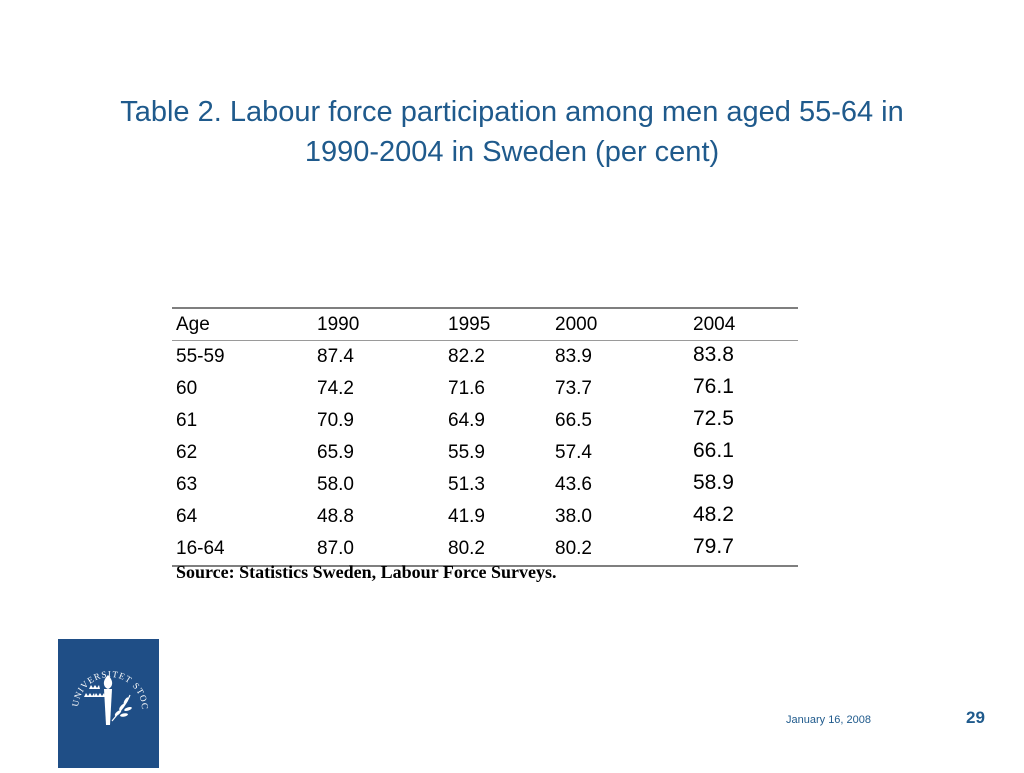 This screenshot has height=773, width=1024. Describe the element at coordinates (713, 450) in the screenshot. I see `table-cell: 66.1` at that location.